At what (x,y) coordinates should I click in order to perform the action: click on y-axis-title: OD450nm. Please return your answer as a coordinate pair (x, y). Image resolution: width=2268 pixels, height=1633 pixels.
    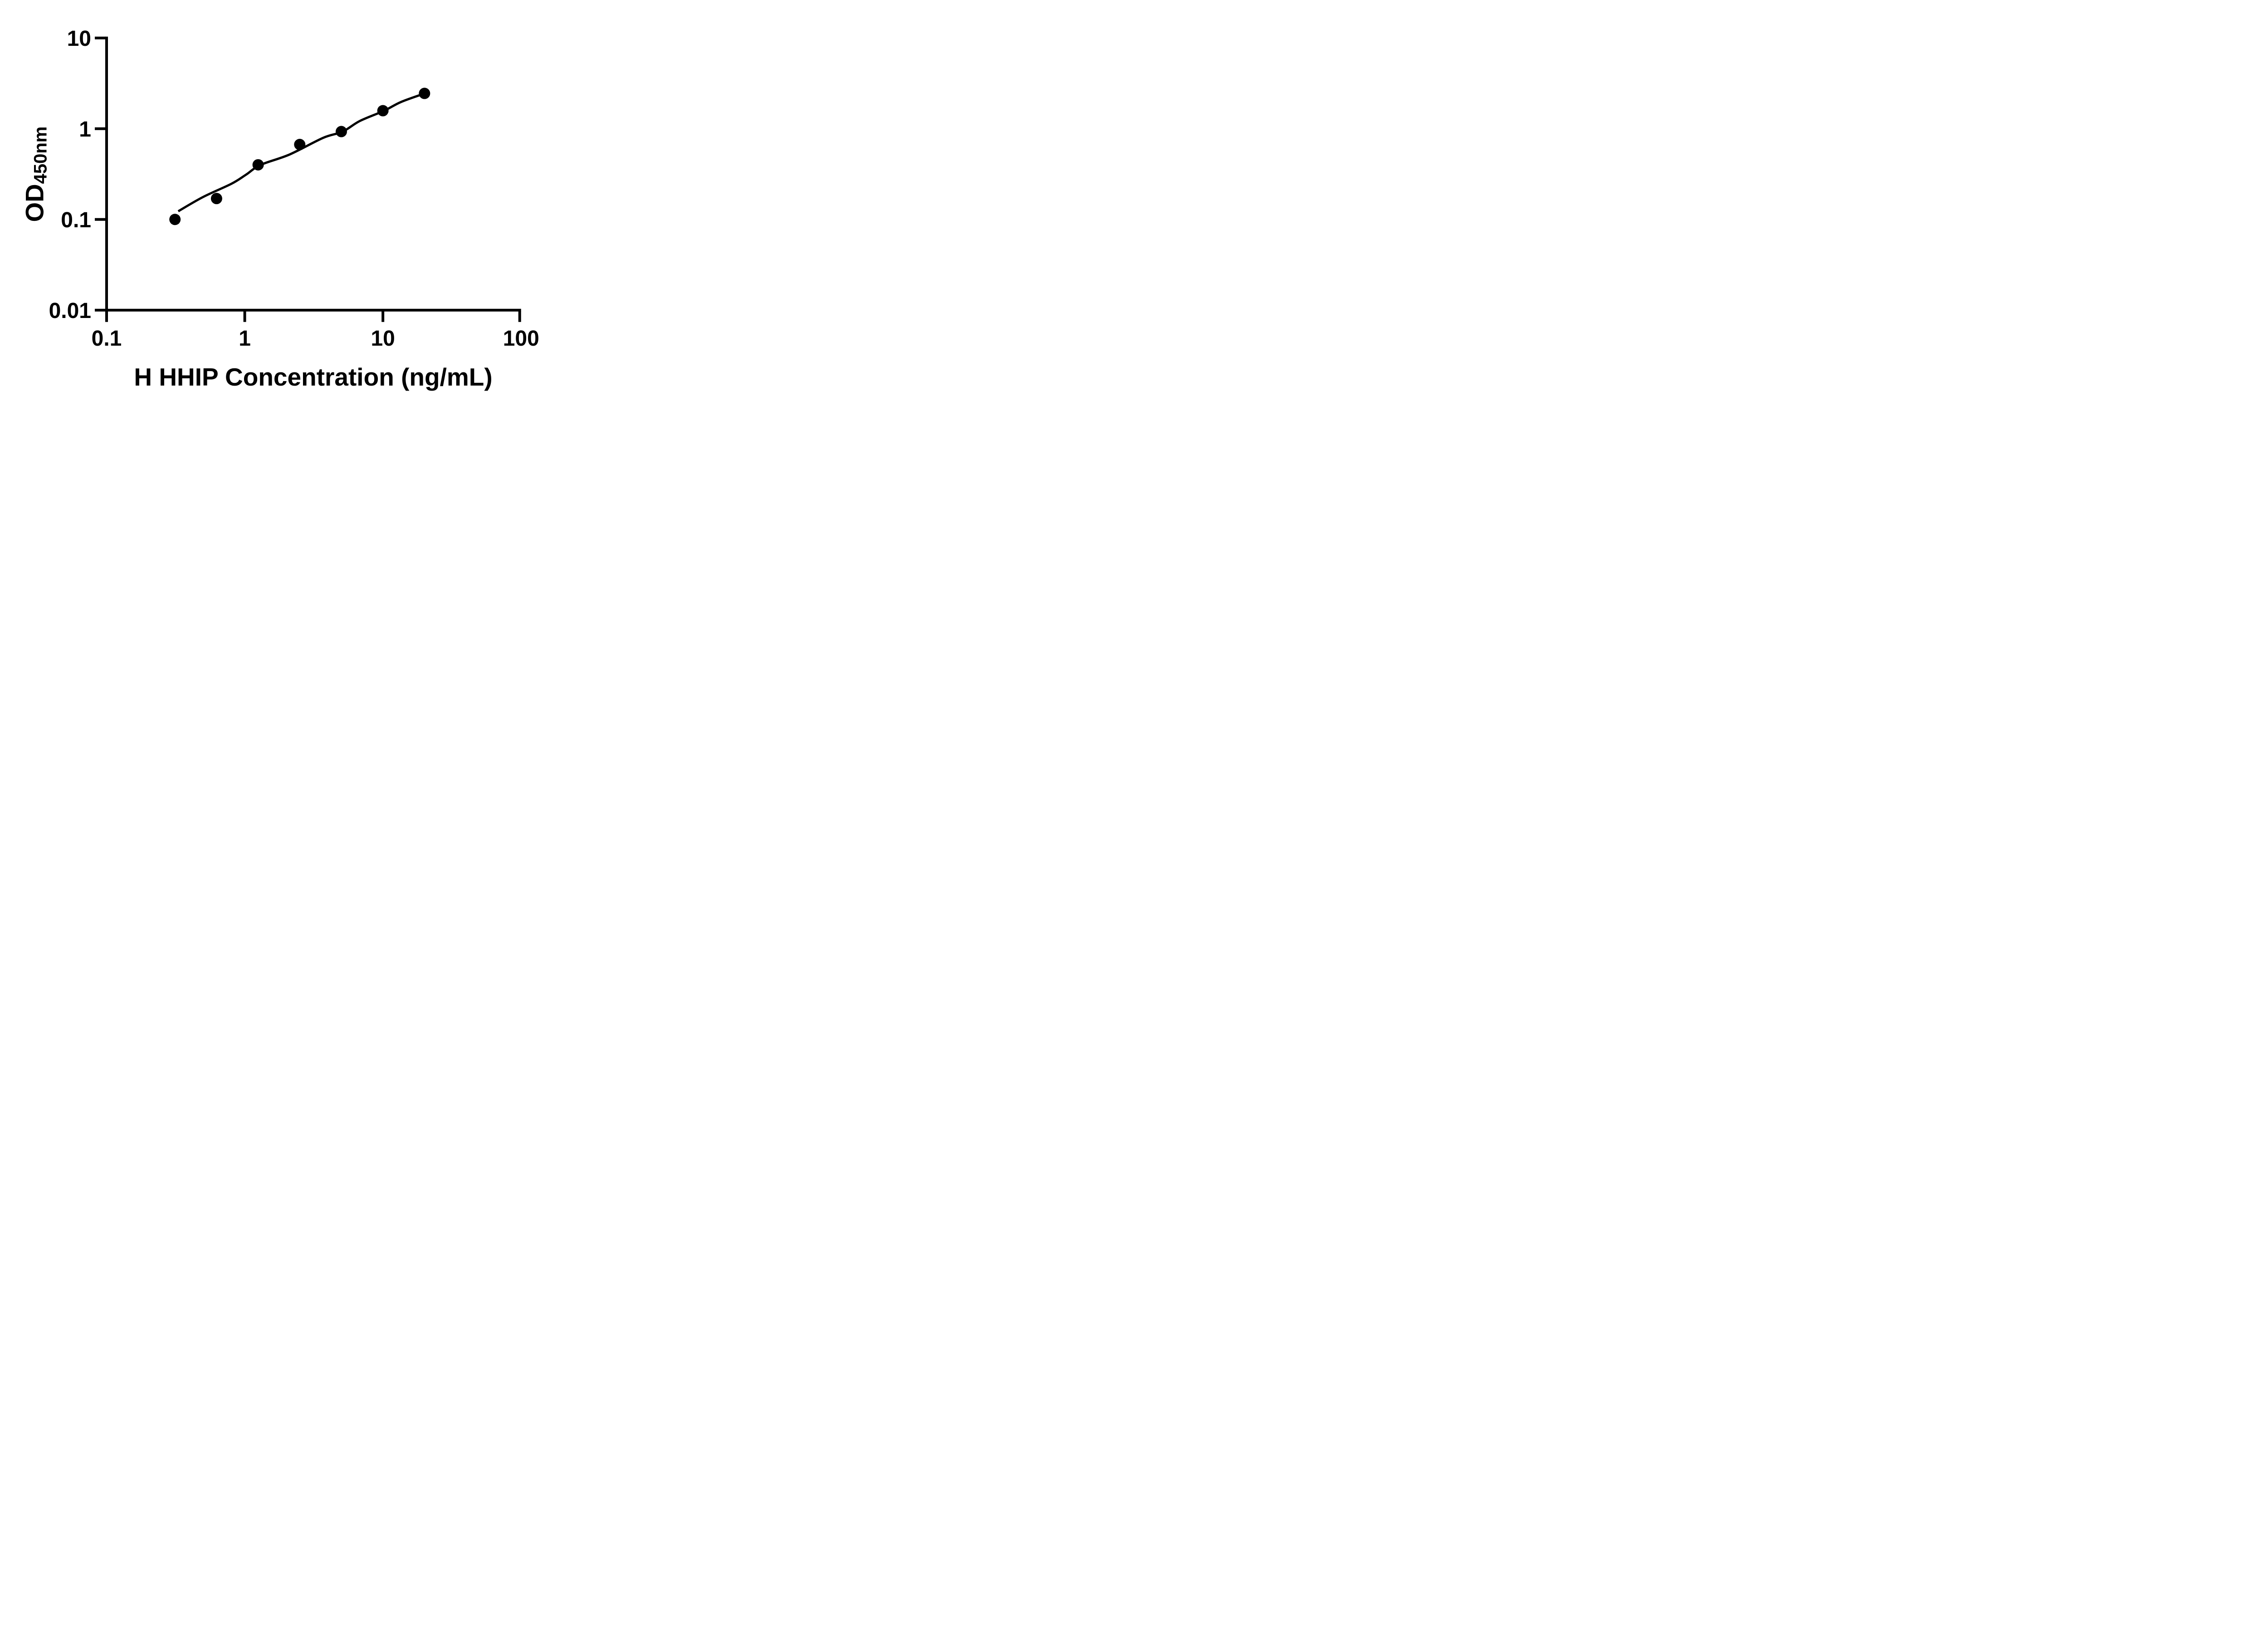
    Looking at the image, I should click on (36, 174).